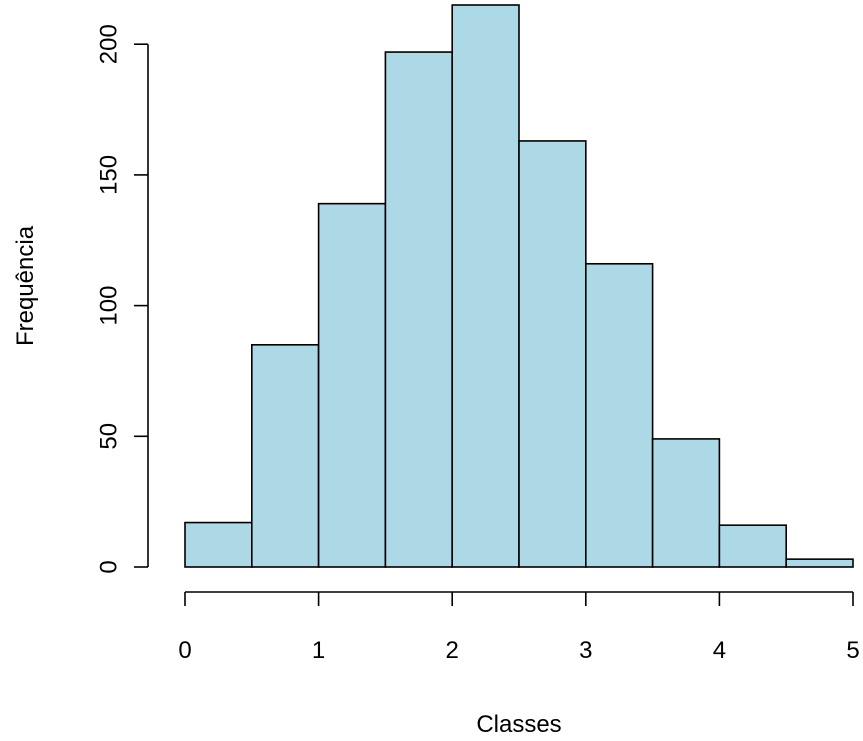 The height and width of the screenshot is (741, 863). What do you see at coordinates (108, 306) in the screenshot?
I see `y-tick-label: 100` at bounding box center [108, 306].